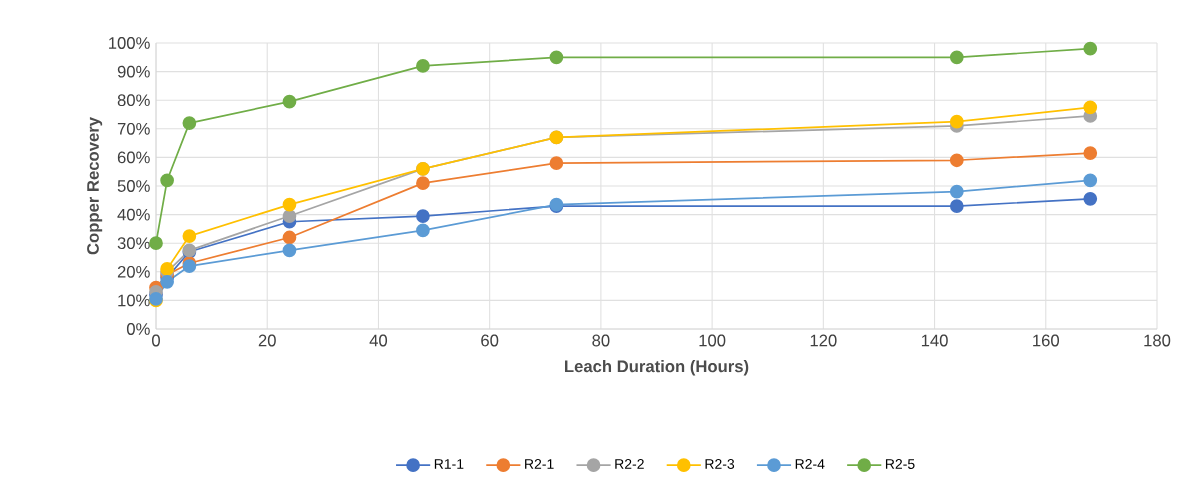 The width and height of the screenshot is (1200, 497). I want to click on legend-label: R2-5, so click(900, 464).